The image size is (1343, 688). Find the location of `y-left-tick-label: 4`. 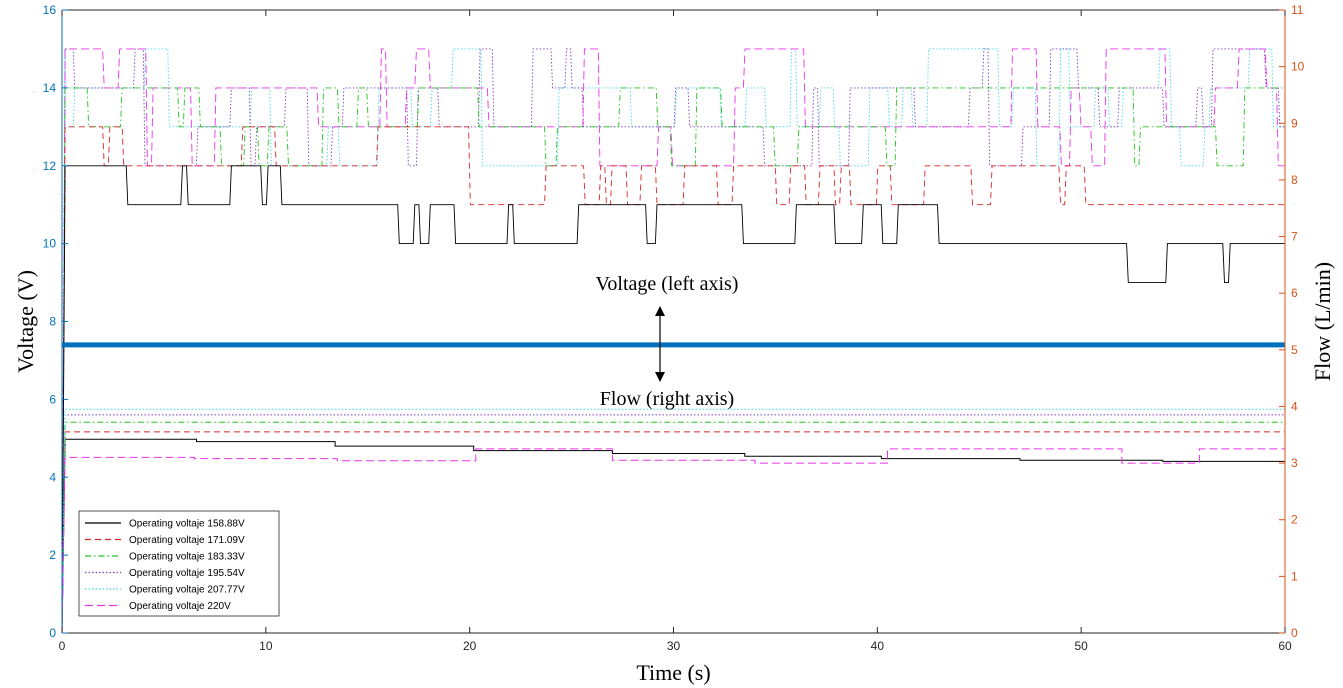

y-left-tick-label: 4 is located at coordinates (52, 477).